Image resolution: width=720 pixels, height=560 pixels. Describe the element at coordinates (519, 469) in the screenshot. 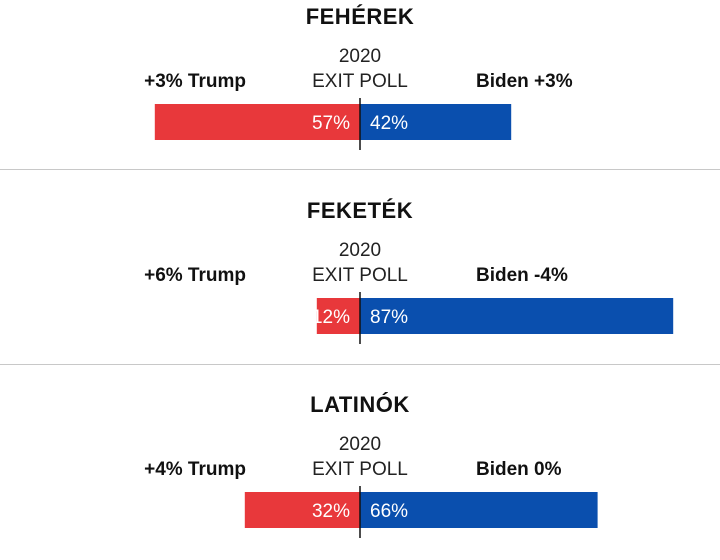

I see `biden-shift-label: Biden 0%` at that location.